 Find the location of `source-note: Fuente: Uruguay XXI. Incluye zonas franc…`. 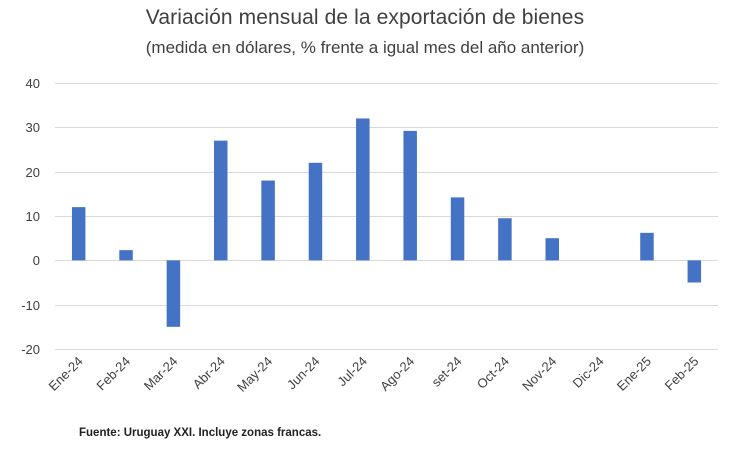

source-note: Fuente: Uruguay XXI. Incluye zonas franc… is located at coordinates (200, 433).